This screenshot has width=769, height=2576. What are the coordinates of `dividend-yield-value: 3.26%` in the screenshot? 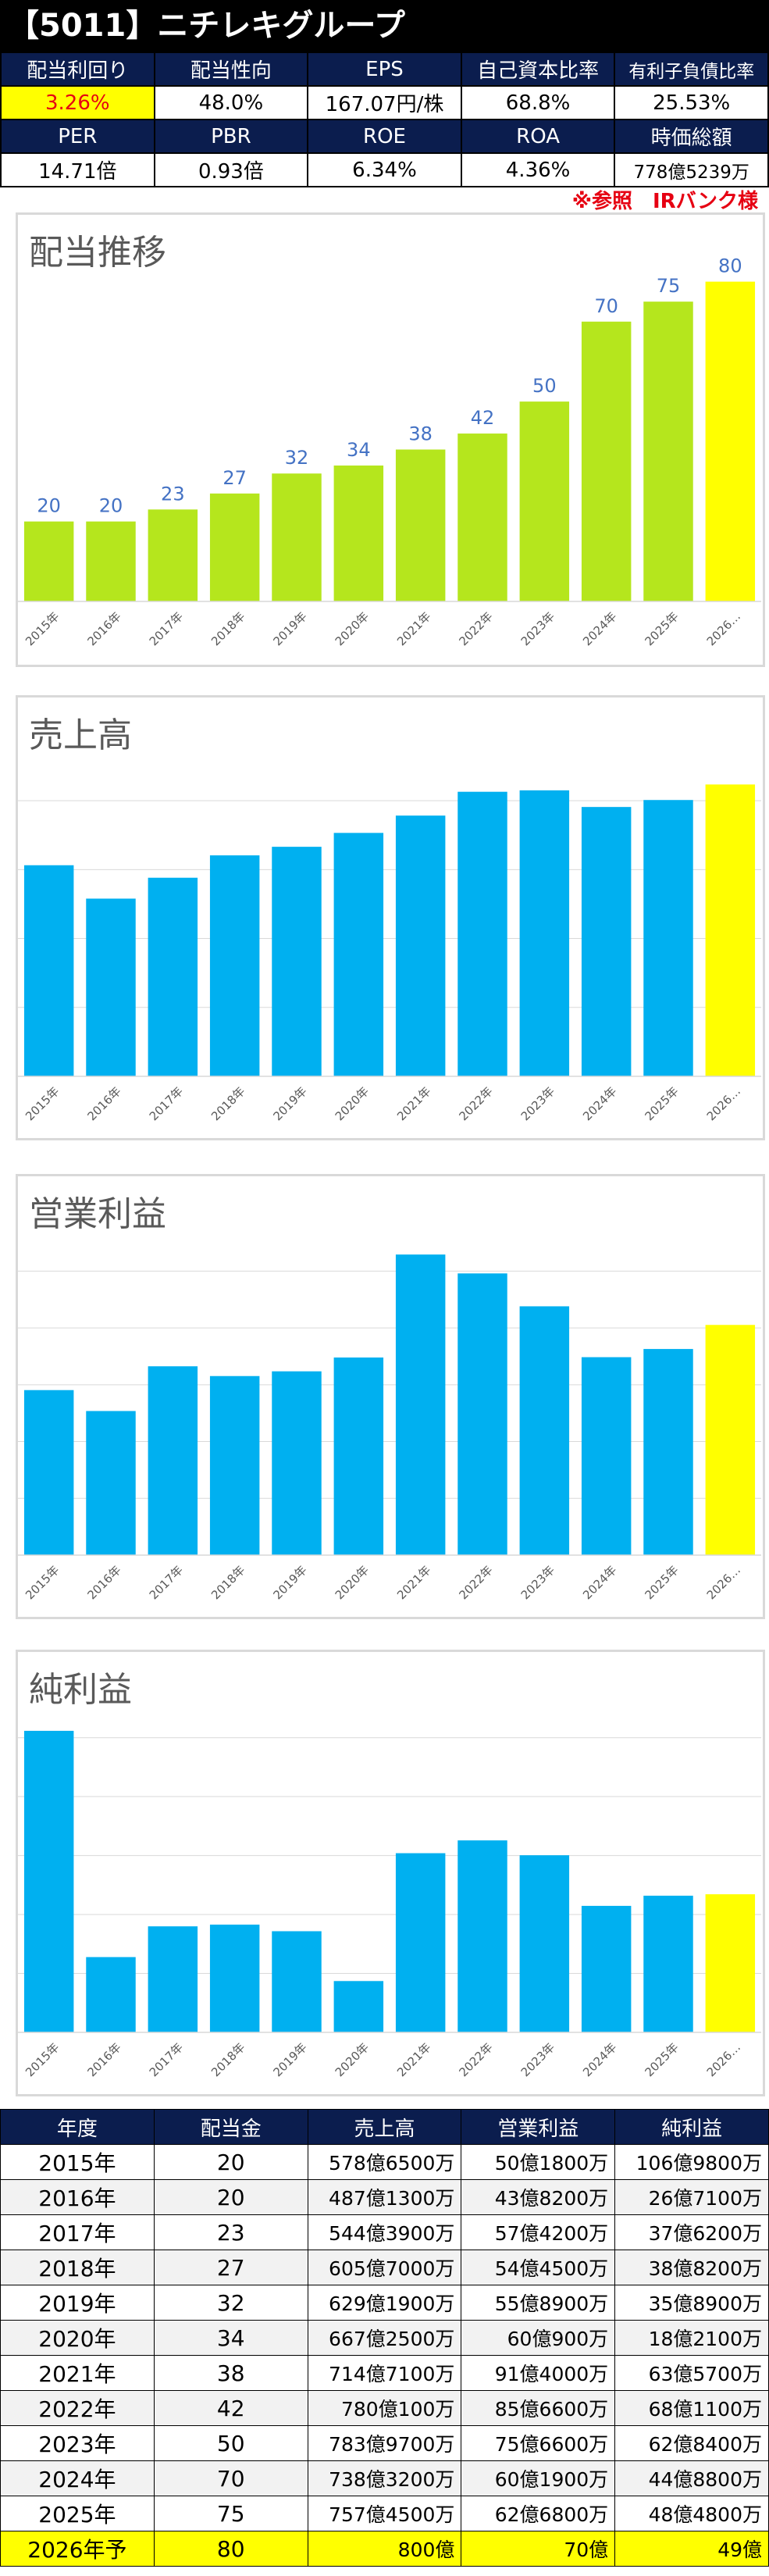 It's located at (77, 102).